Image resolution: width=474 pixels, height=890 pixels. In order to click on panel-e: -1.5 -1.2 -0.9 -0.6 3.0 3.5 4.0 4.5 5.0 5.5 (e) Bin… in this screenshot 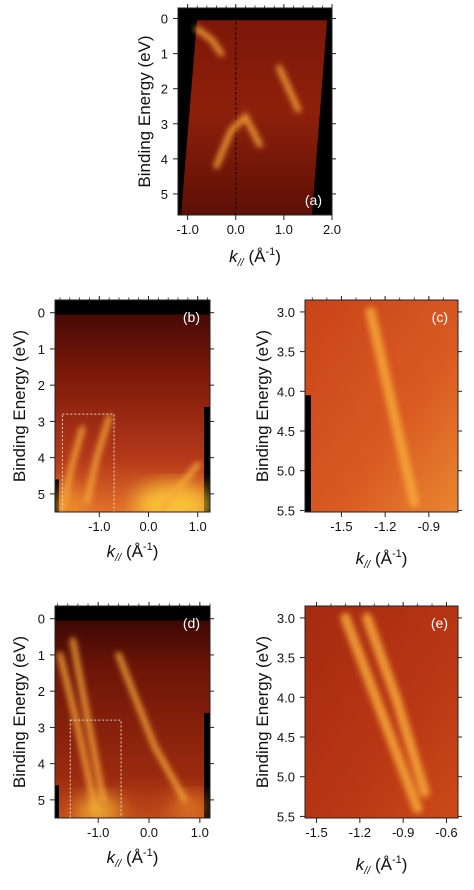, I will do `click(357, 739)`.